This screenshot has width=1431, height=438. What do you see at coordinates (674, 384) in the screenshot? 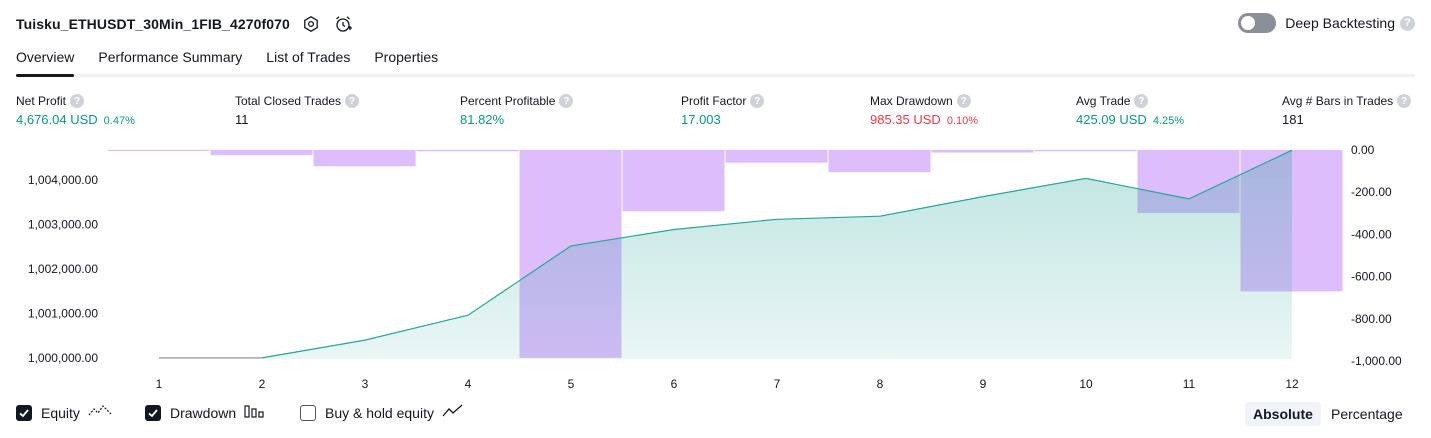
I see `x-axis-tick-label: 6` at bounding box center [674, 384].